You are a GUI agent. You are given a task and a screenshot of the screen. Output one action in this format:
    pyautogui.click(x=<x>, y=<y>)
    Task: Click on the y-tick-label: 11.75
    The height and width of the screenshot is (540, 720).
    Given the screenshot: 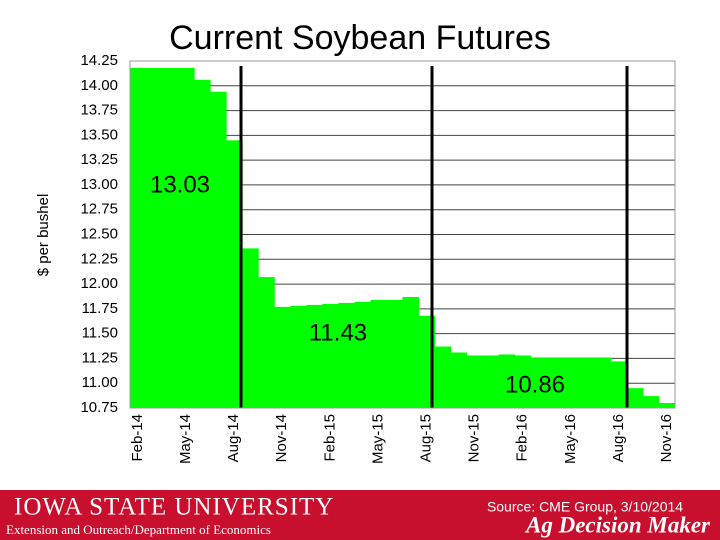 What is the action you would take?
    pyautogui.click(x=100, y=308)
    